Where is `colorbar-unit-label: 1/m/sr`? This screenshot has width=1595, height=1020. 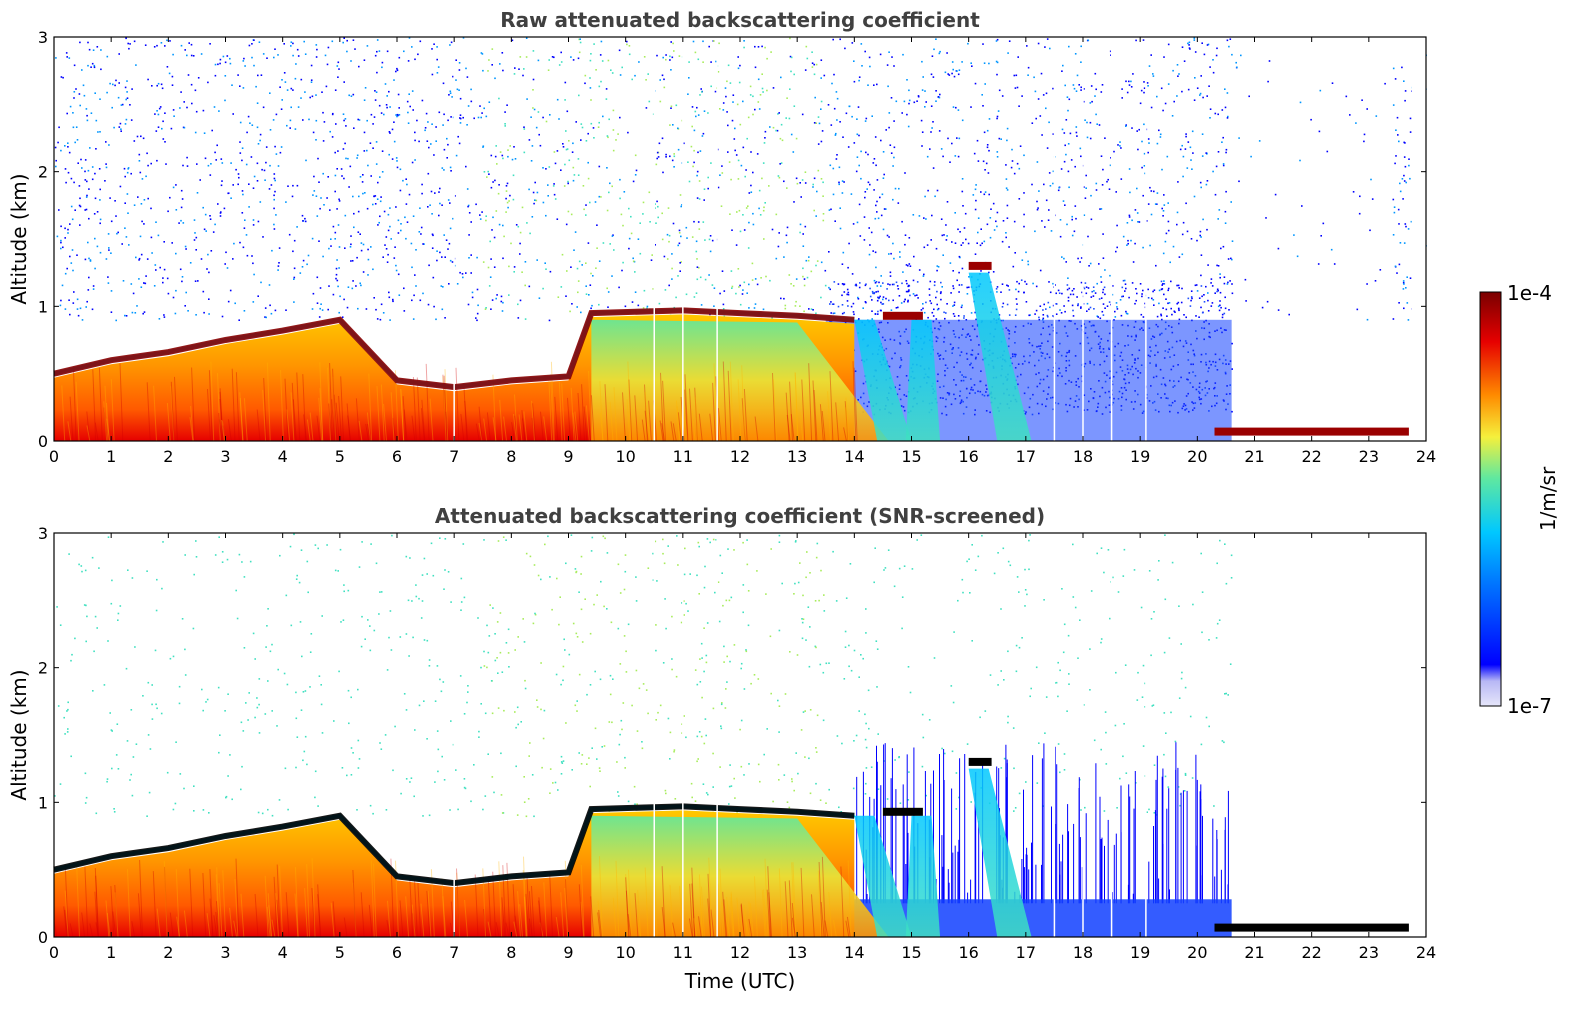
colorbar-unit-label: 1/m/sr is located at coordinates (1548, 498).